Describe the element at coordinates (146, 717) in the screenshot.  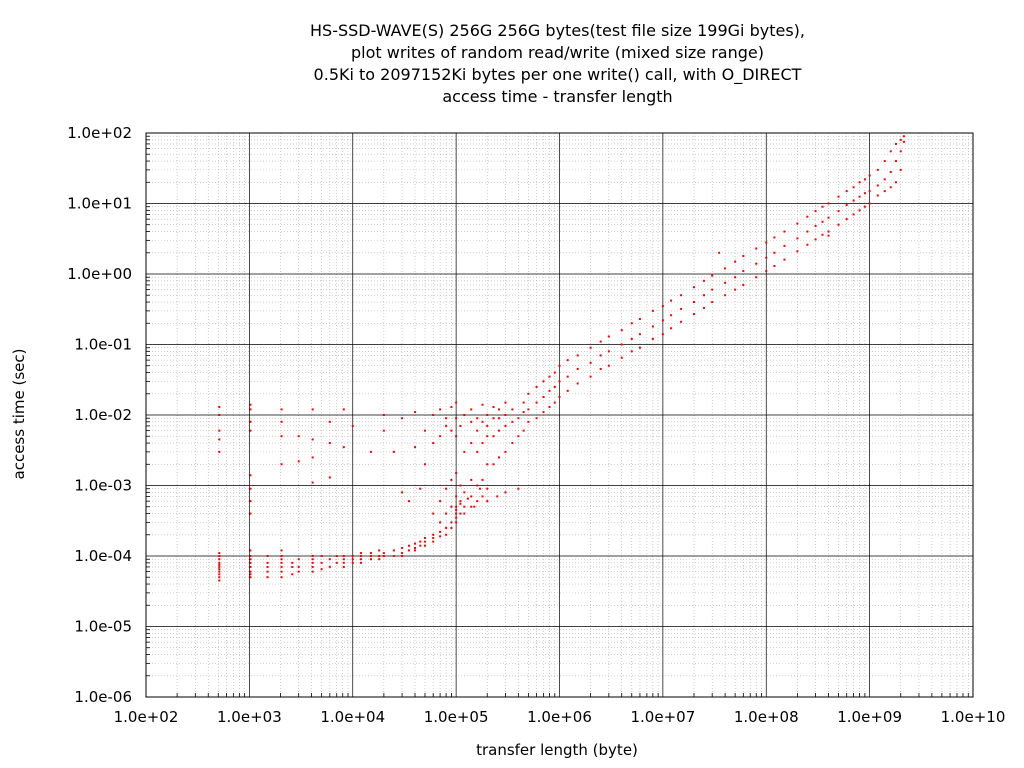
I see `x-tick-label: 1.0e+02` at that location.